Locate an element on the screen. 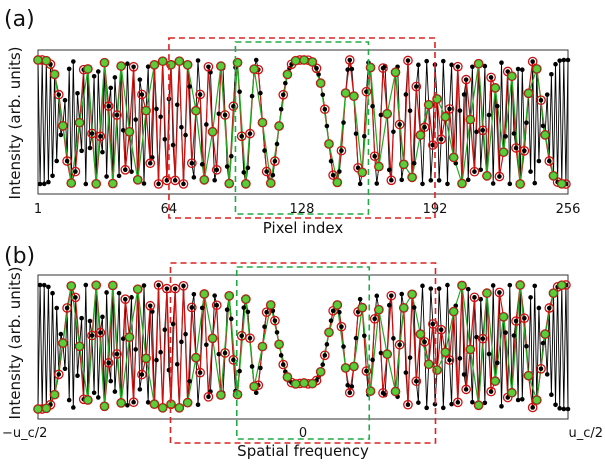  b-x-tick-label: u_c/2 is located at coordinates (585, 433).